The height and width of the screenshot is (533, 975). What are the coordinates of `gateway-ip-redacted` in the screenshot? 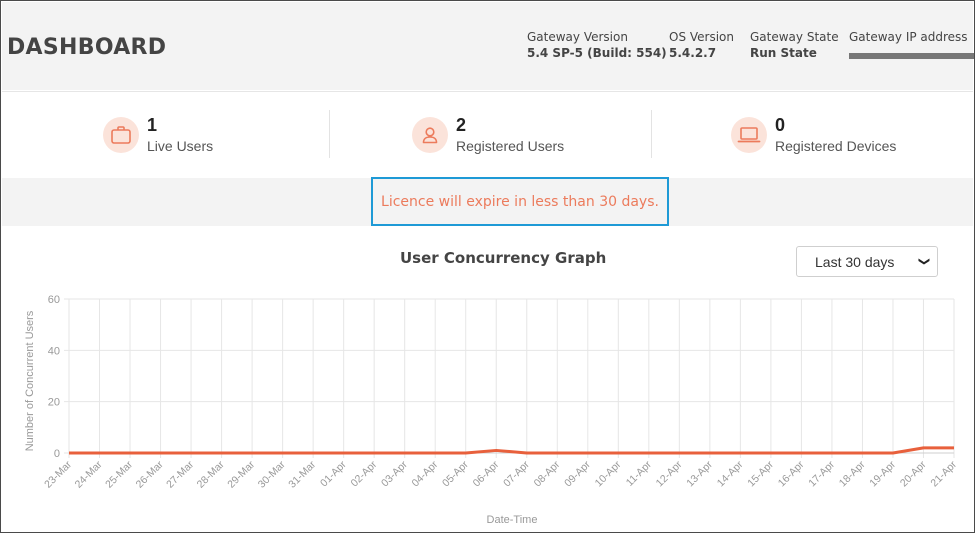 It's located at (911, 56).